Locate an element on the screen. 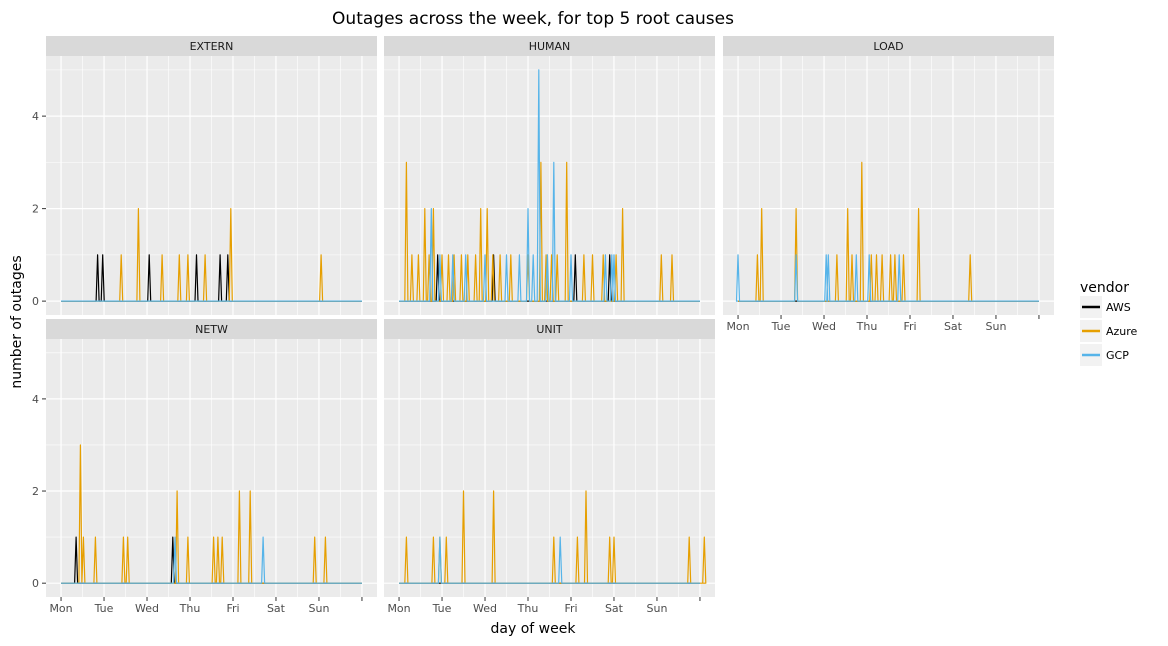 Image resolution: width=1168 pixels, height=646 pixels. legend-item-aws: AWS is located at coordinates (1105, 307).